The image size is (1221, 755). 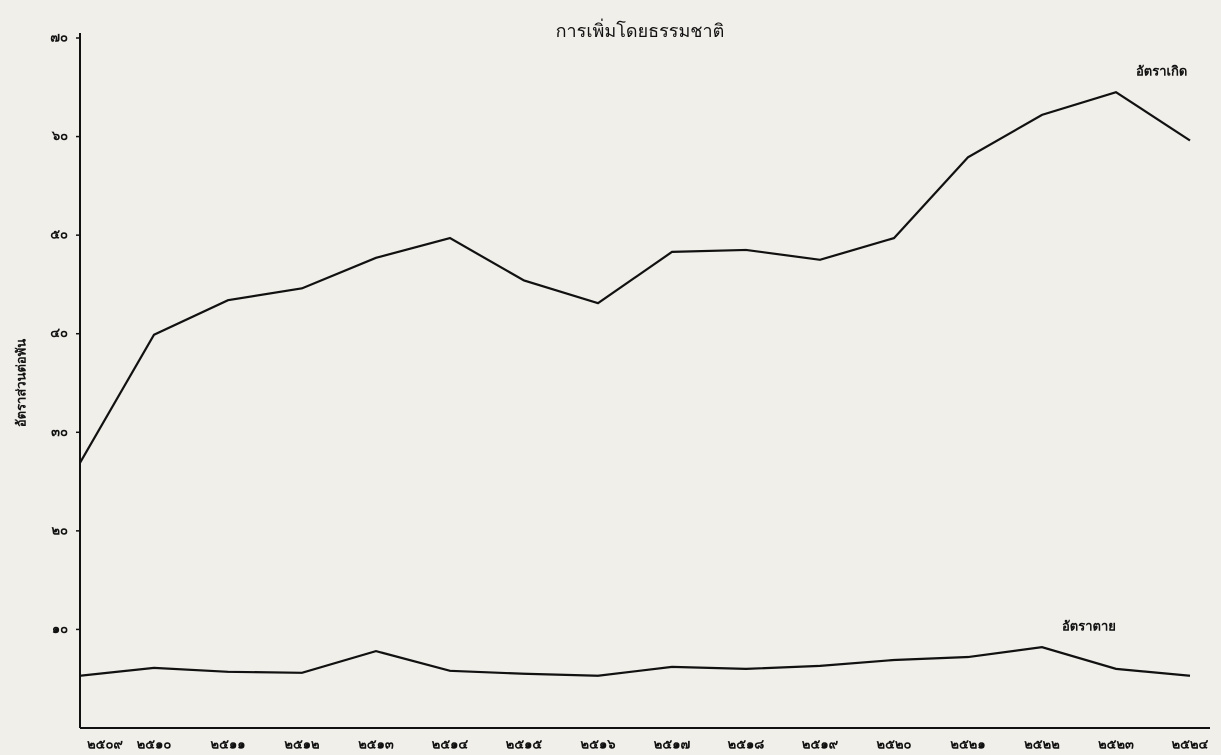 I want to click on y-tick-label: ๓๐, so click(x=59, y=432).